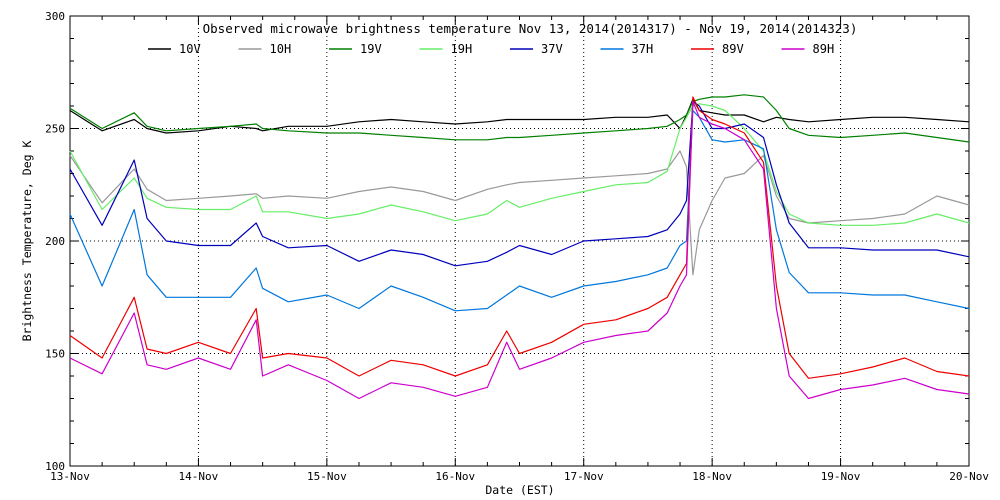 The image size is (1000, 500). Describe the element at coordinates (70, 476) in the screenshot. I see `x-tick-label: 13-Nov` at that location.